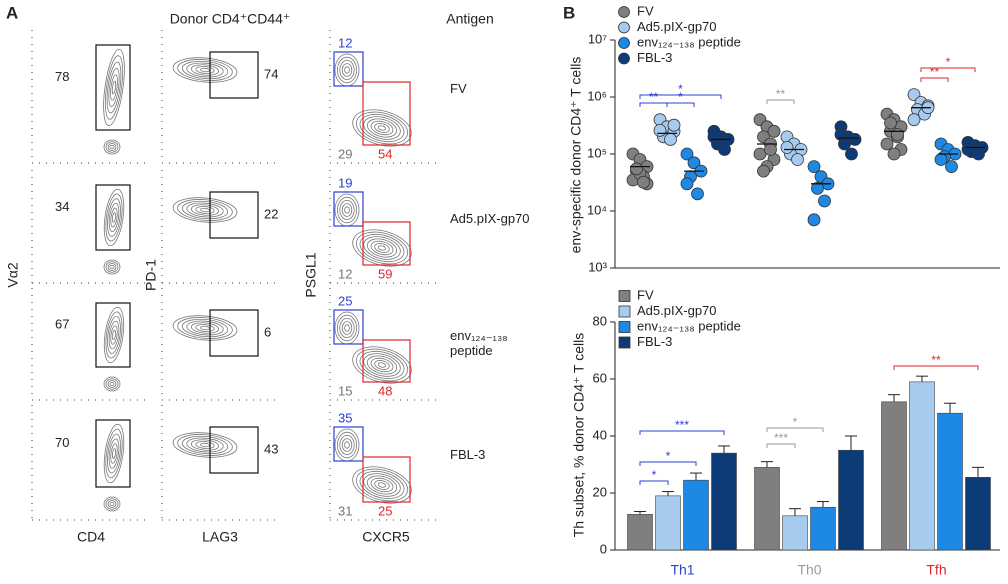 This screenshot has width=1008, height=584. Describe the element at coordinates (311, 274) in the screenshot. I see `y-axis-label: PSGL1` at that location.